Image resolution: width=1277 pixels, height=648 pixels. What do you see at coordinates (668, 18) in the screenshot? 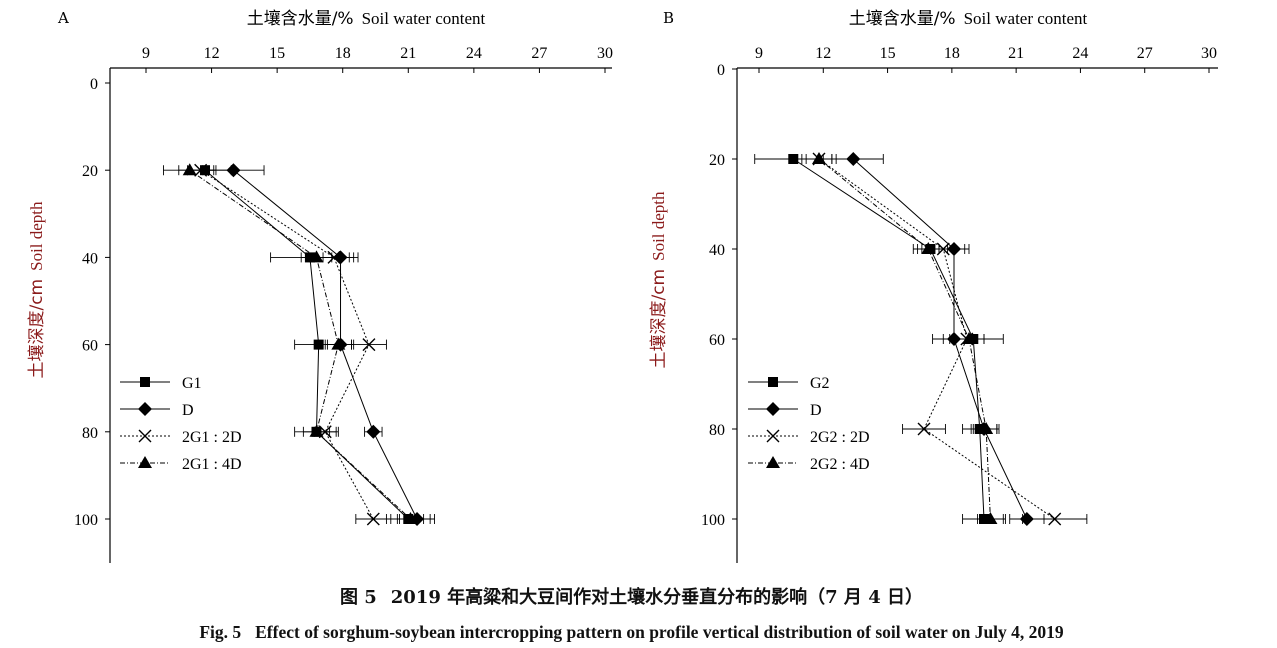
I see `panel-label: B` at bounding box center [668, 18].